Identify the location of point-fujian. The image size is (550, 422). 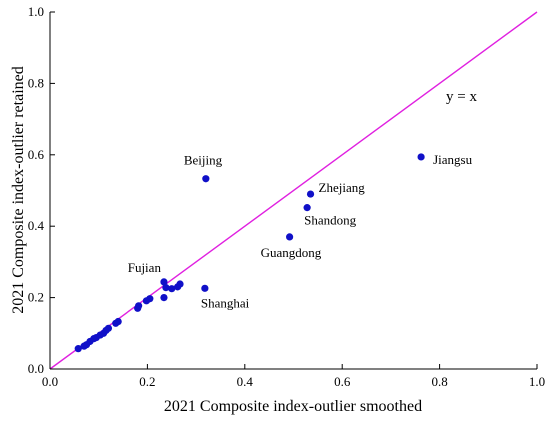
(164, 282).